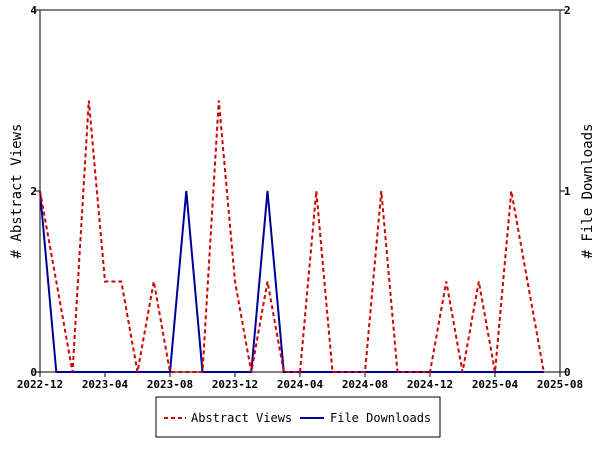 This screenshot has height=450, width=600. What do you see at coordinates (33, 10) in the screenshot?
I see `y-left-tick-label: 4` at bounding box center [33, 10].